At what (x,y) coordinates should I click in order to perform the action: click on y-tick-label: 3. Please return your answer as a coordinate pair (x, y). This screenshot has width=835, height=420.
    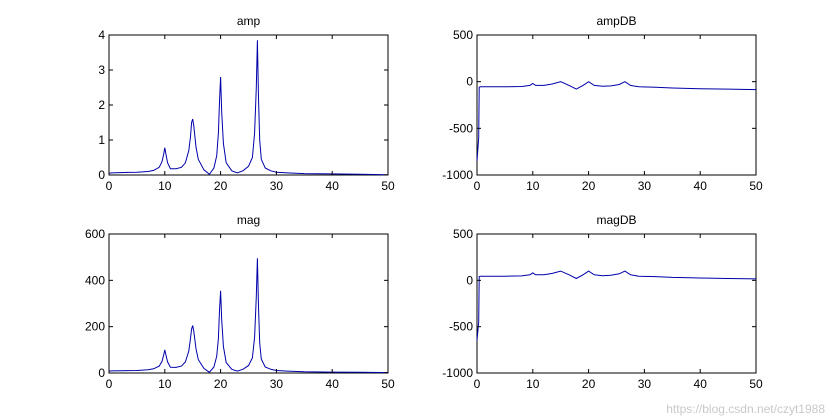
    Looking at the image, I should click on (101, 70).